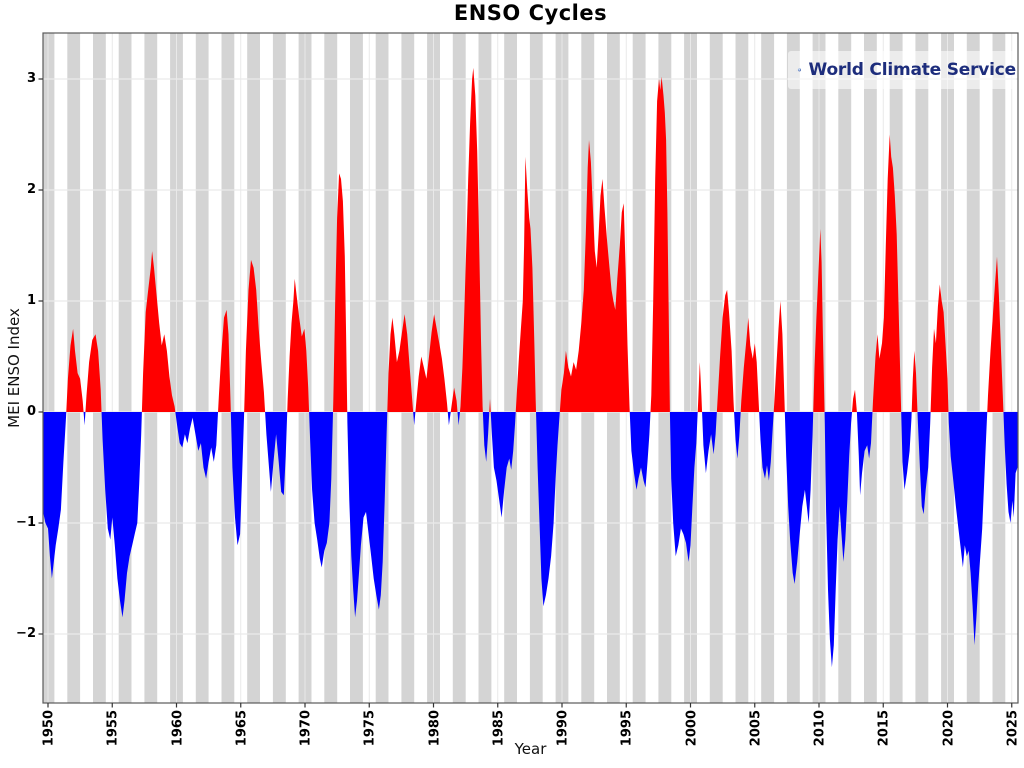  What do you see at coordinates (499, 728) in the screenshot?
I see `x-tick-label: 1985` at bounding box center [499, 728].